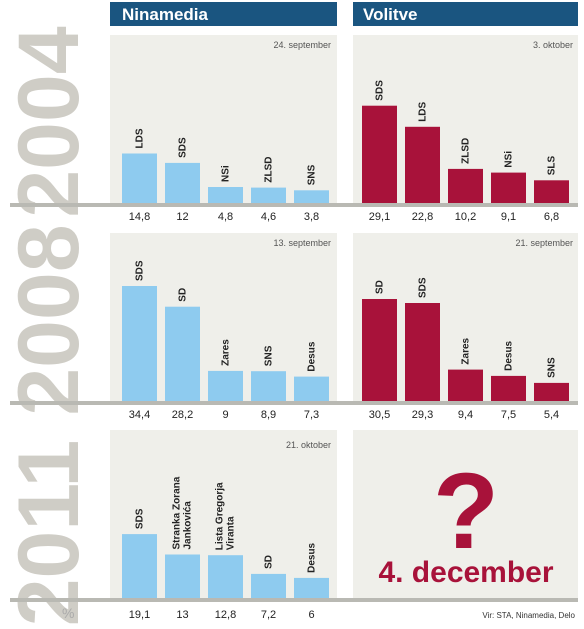  Describe the element at coordinates (139, 217) in the screenshot. I see `value-label-2004-ninamedia-0: 14,8` at that location.